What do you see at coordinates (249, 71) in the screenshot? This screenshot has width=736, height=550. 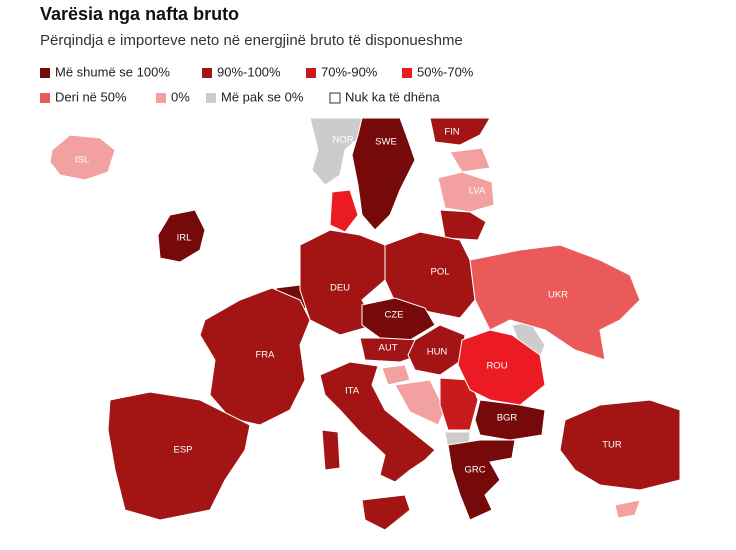 I see `legend-label: 90%-100%` at bounding box center [249, 71].